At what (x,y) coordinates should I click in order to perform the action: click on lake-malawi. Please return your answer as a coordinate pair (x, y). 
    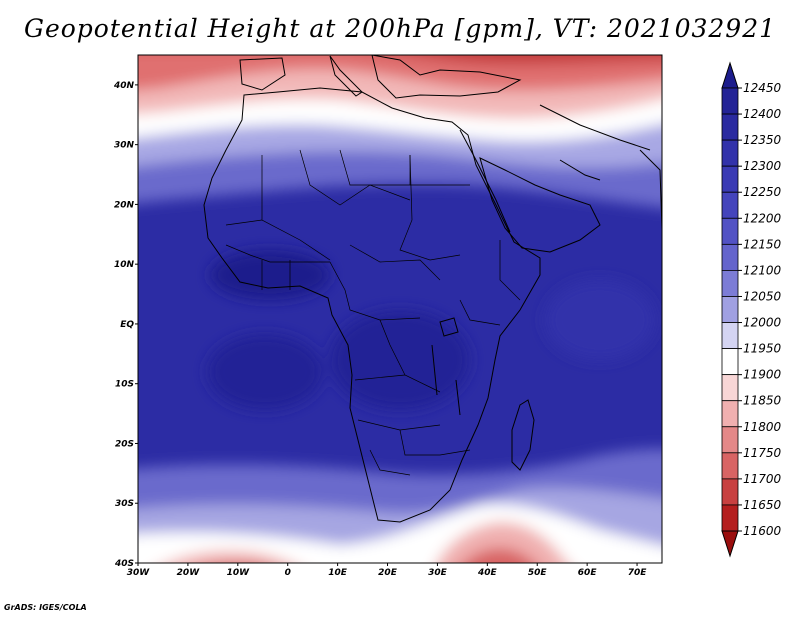
    Looking at the image, I should click on (458, 397).